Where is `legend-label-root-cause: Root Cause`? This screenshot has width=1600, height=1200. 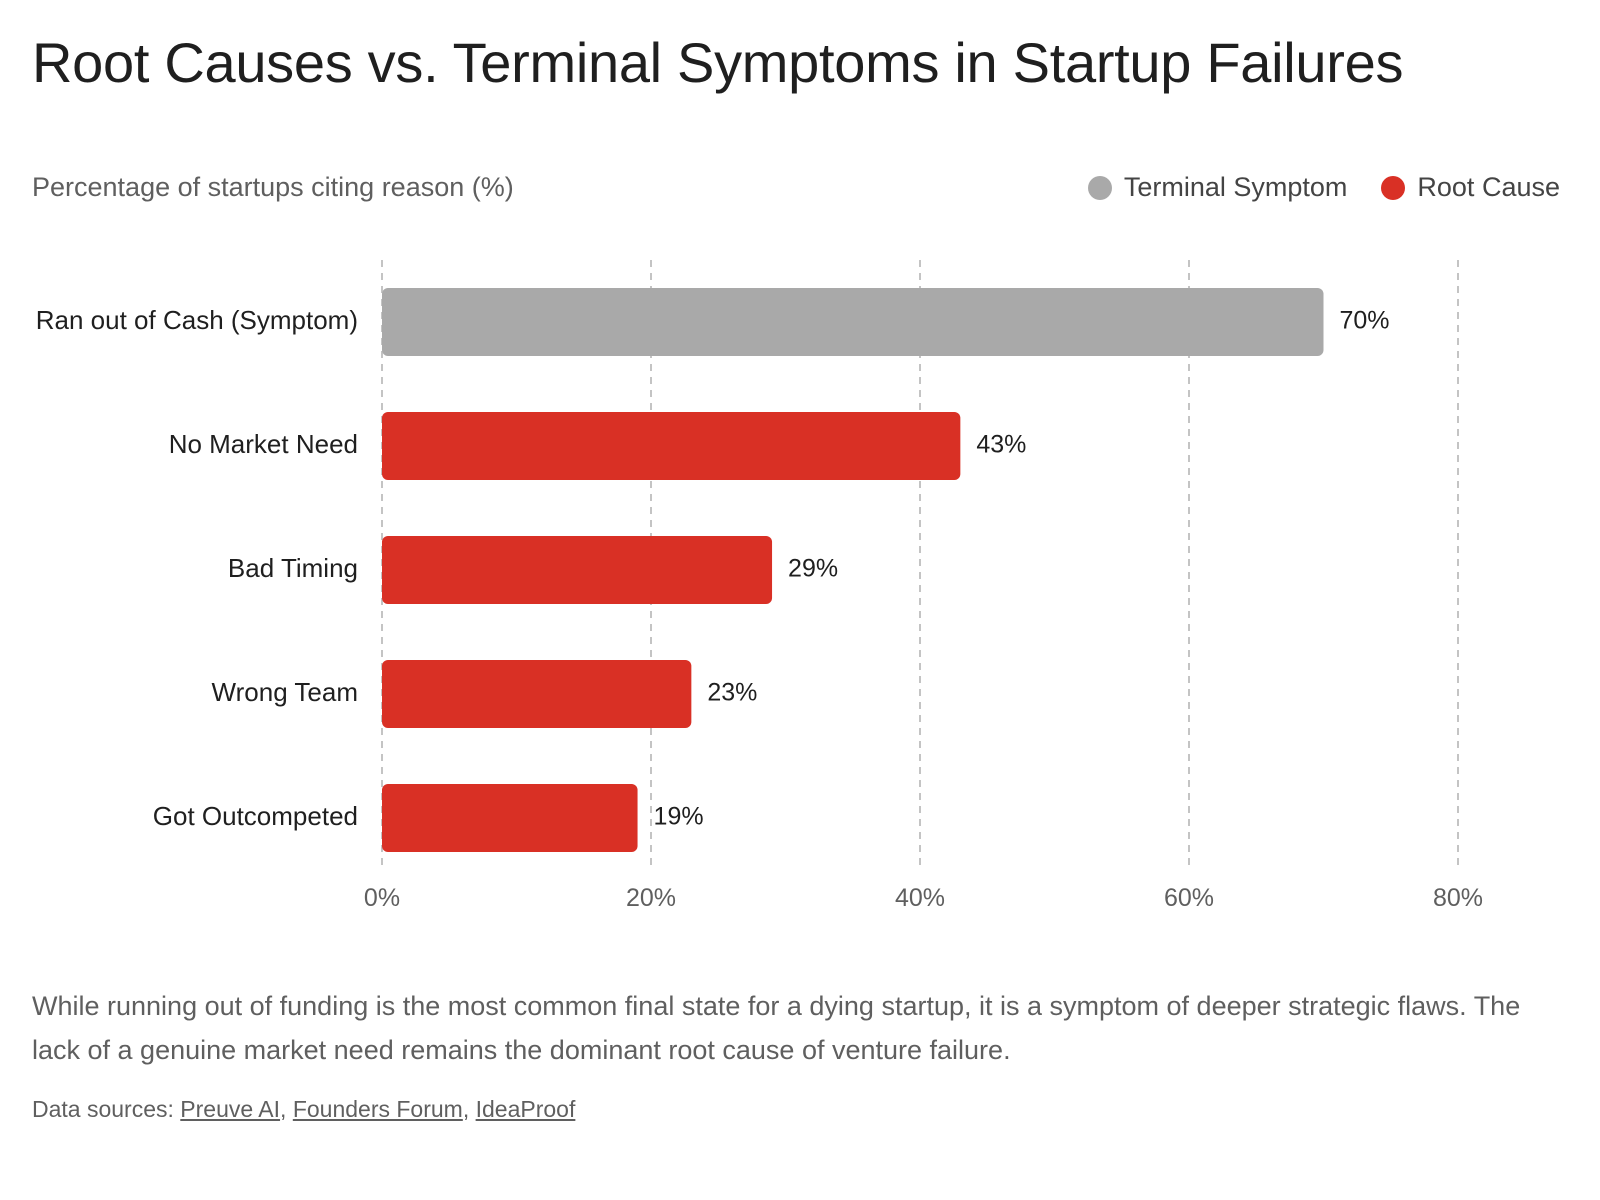
legend-label-root-cause: Root Cause is located at coordinates (1488, 187).